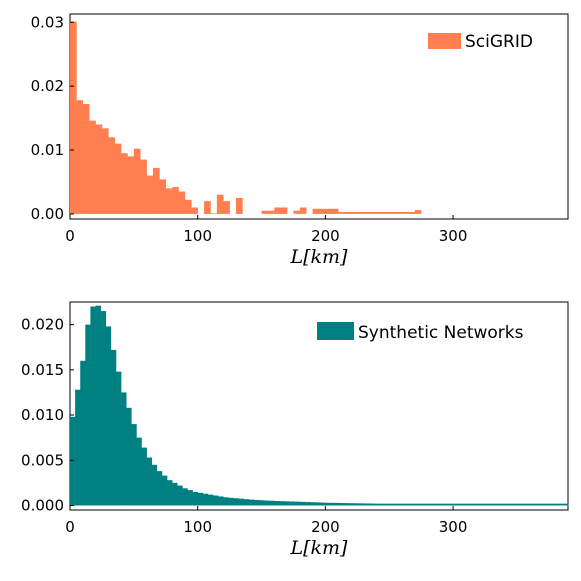 This screenshot has height=581, width=581. Describe the element at coordinates (47, 22) in the screenshot. I see `y-tick-label: 0.03` at that location.